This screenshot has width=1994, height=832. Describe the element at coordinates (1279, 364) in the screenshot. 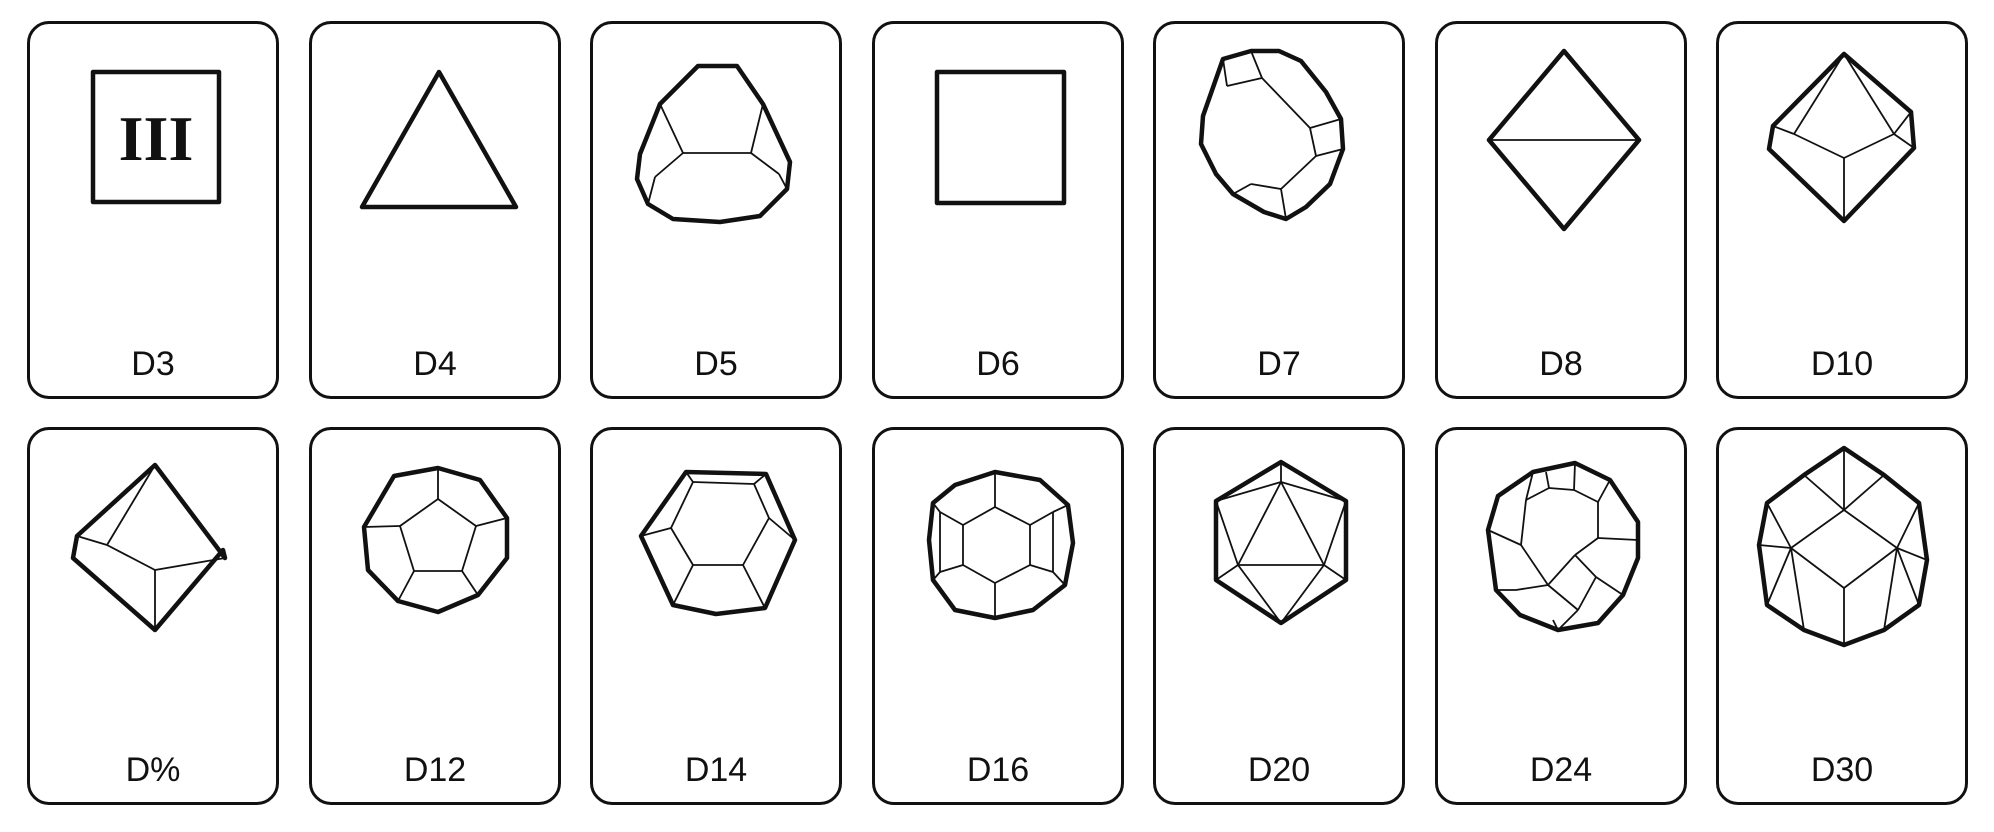

I see `die-label: D7` at that location.